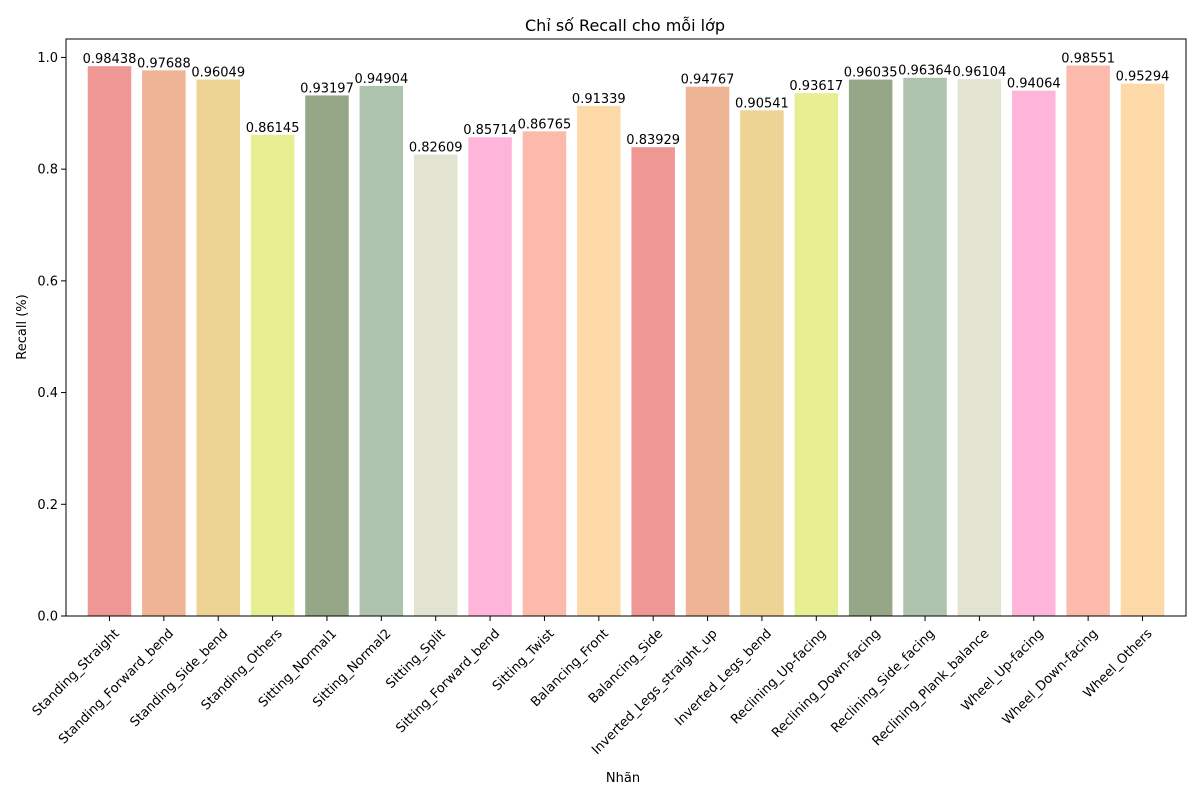 The width and height of the screenshot is (1200, 800). Describe the element at coordinates (179, 678) in the screenshot. I see `x-tick-label: Standing_Side_bend` at that location.